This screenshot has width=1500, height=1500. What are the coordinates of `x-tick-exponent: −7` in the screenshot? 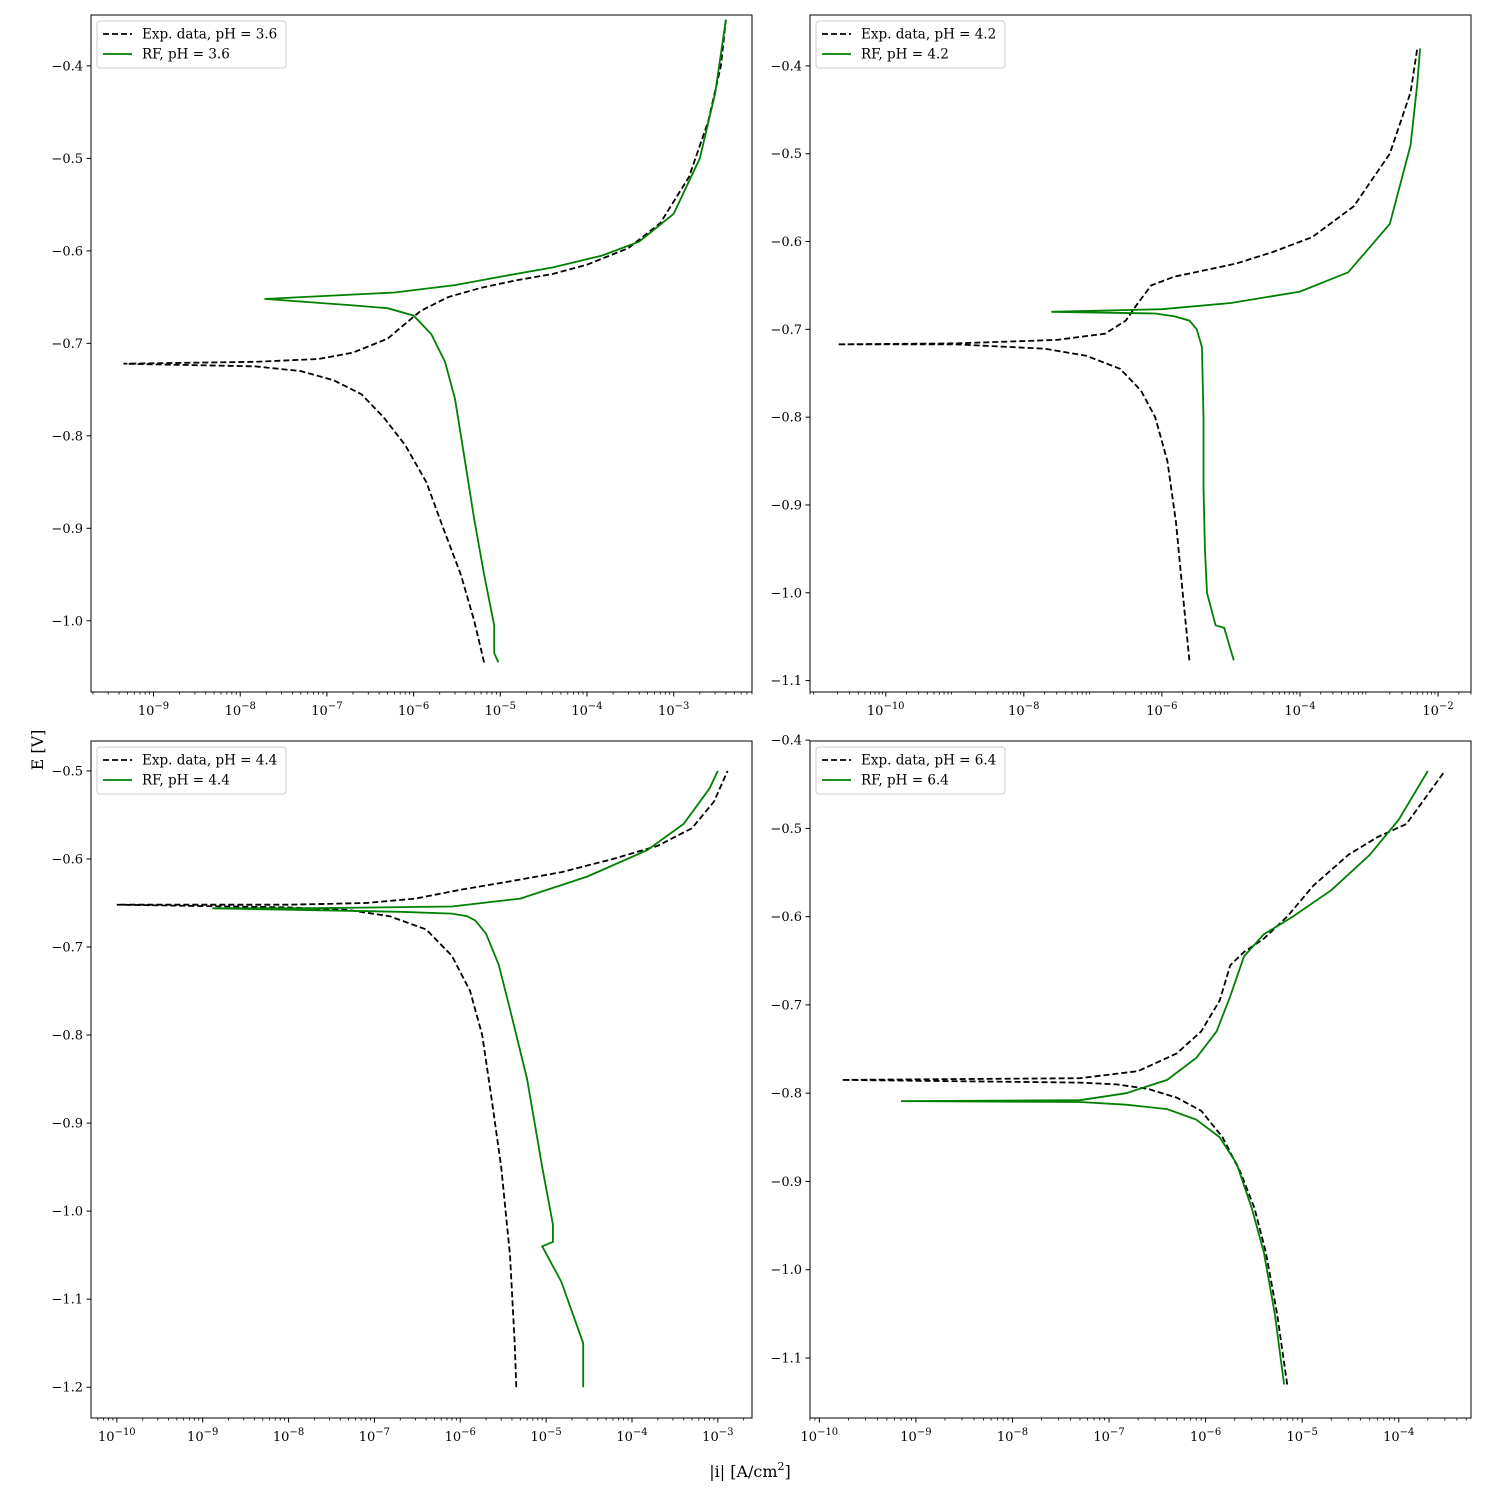 It's located at (382, 1432).